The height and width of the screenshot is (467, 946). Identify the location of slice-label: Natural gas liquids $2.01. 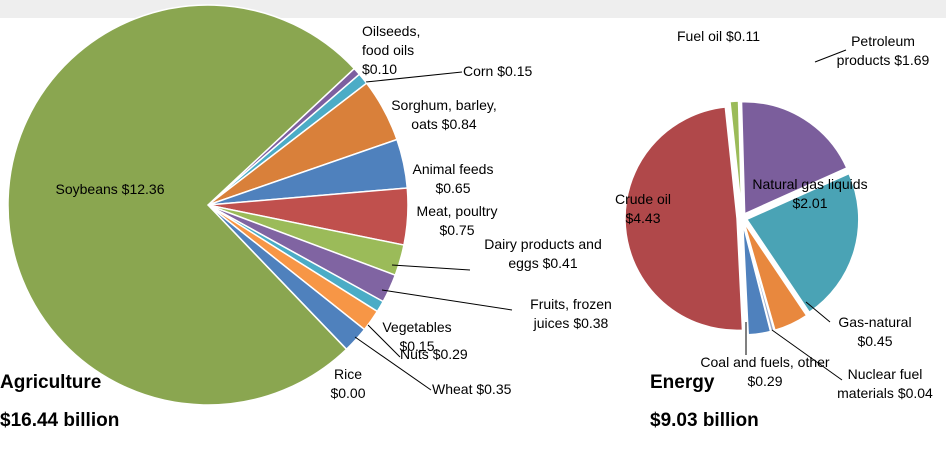
(810, 194).